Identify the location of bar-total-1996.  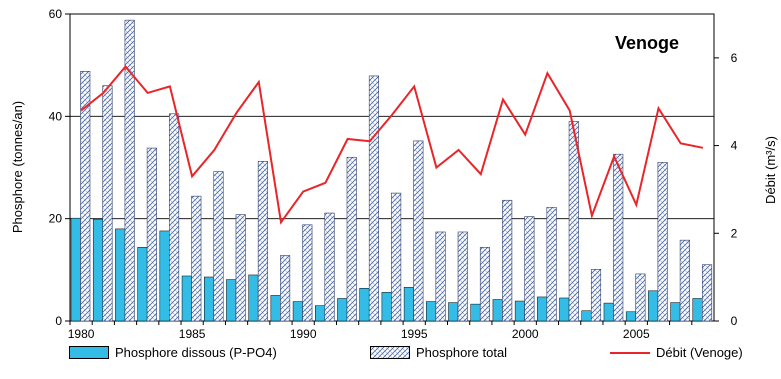
(440, 276).